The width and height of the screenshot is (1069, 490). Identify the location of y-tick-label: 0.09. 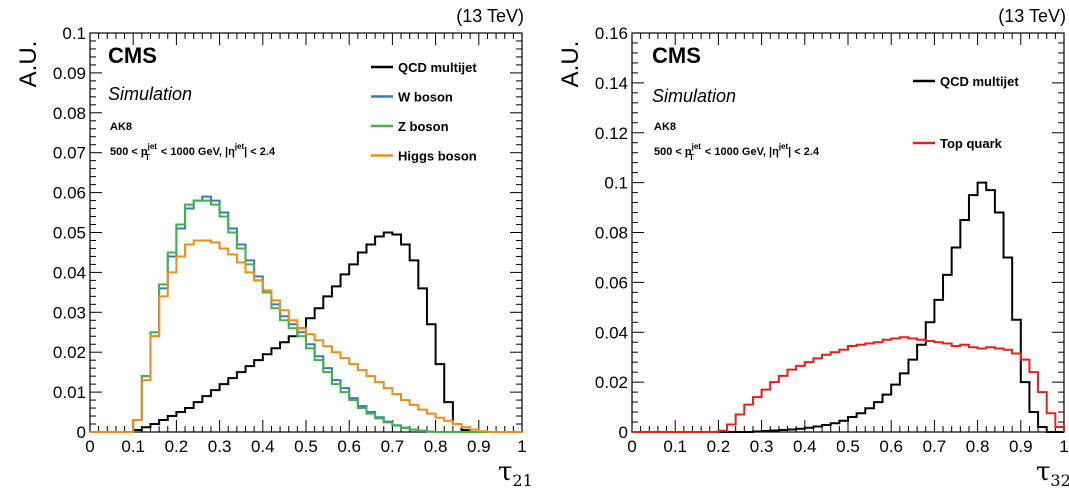
(69, 73).